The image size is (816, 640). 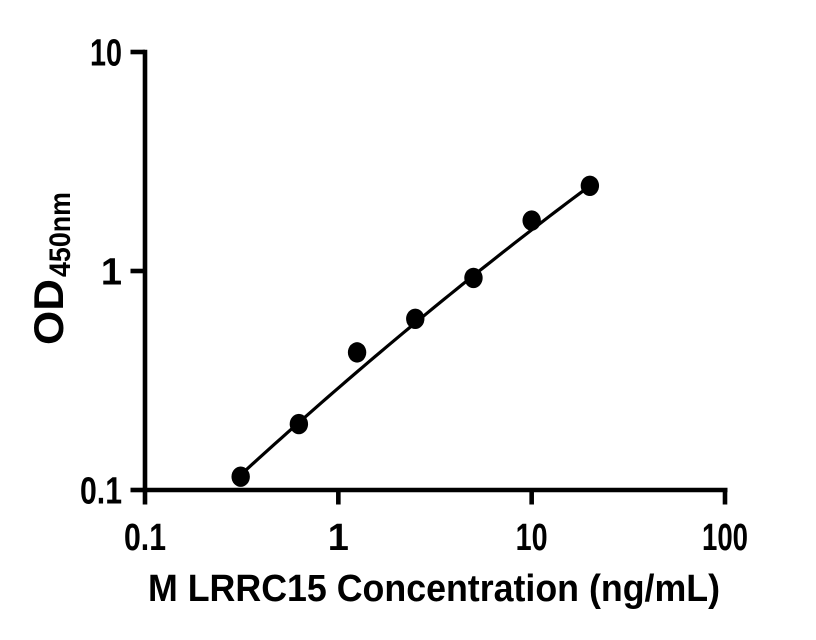 I want to click on x-tick-label: 1, so click(x=338, y=538).